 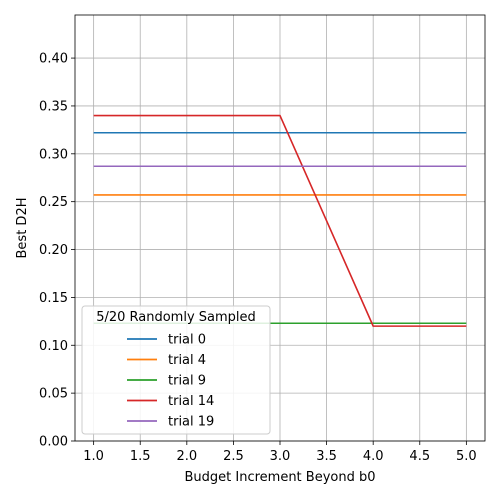 What do you see at coordinates (186, 456) in the screenshot?
I see `x-tick-label: 2.0` at bounding box center [186, 456].